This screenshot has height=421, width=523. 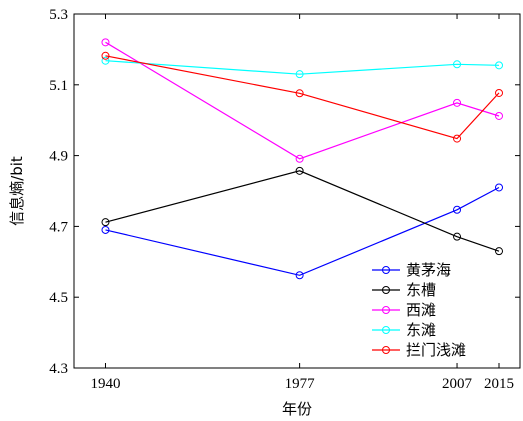 What do you see at coordinates (17, 191) in the screenshot?
I see `y-axis-title: 信息熵/bit` at bounding box center [17, 191].